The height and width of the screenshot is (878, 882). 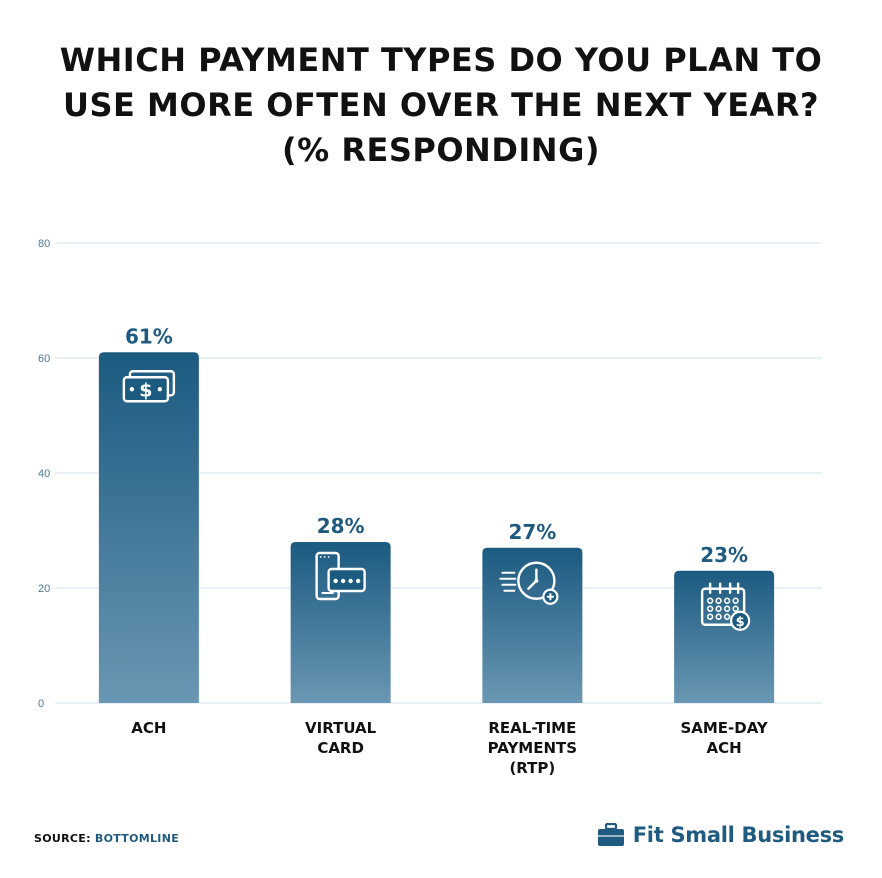 I want to click on x-tick-label: (RTP), so click(x=532, y=768).